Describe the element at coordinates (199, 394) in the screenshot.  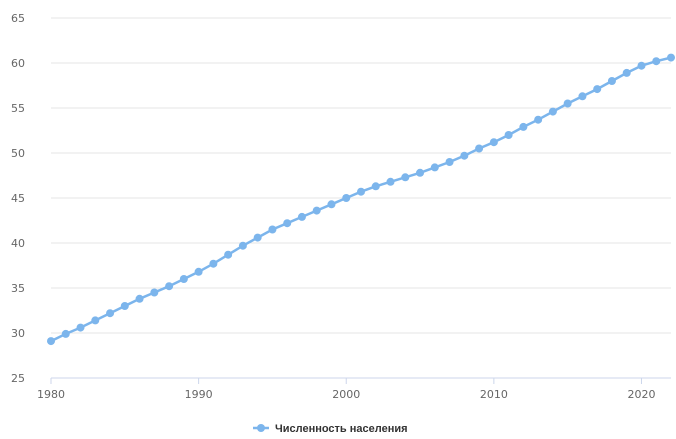
I see `x-tick-label: 1990` at that location.